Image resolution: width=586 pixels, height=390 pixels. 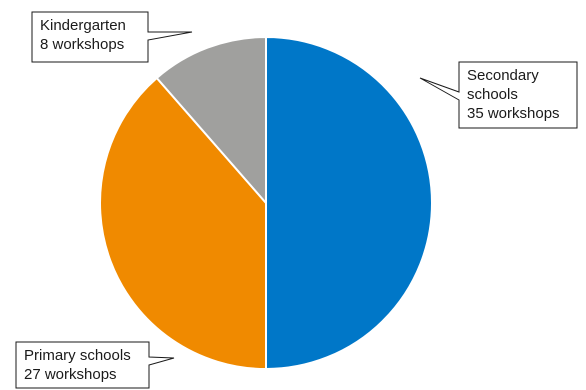 What do you see at coordinates (77, 355) in the screenshot?
I see `slice-label: Primary schools` at bounding box center [77, 355].